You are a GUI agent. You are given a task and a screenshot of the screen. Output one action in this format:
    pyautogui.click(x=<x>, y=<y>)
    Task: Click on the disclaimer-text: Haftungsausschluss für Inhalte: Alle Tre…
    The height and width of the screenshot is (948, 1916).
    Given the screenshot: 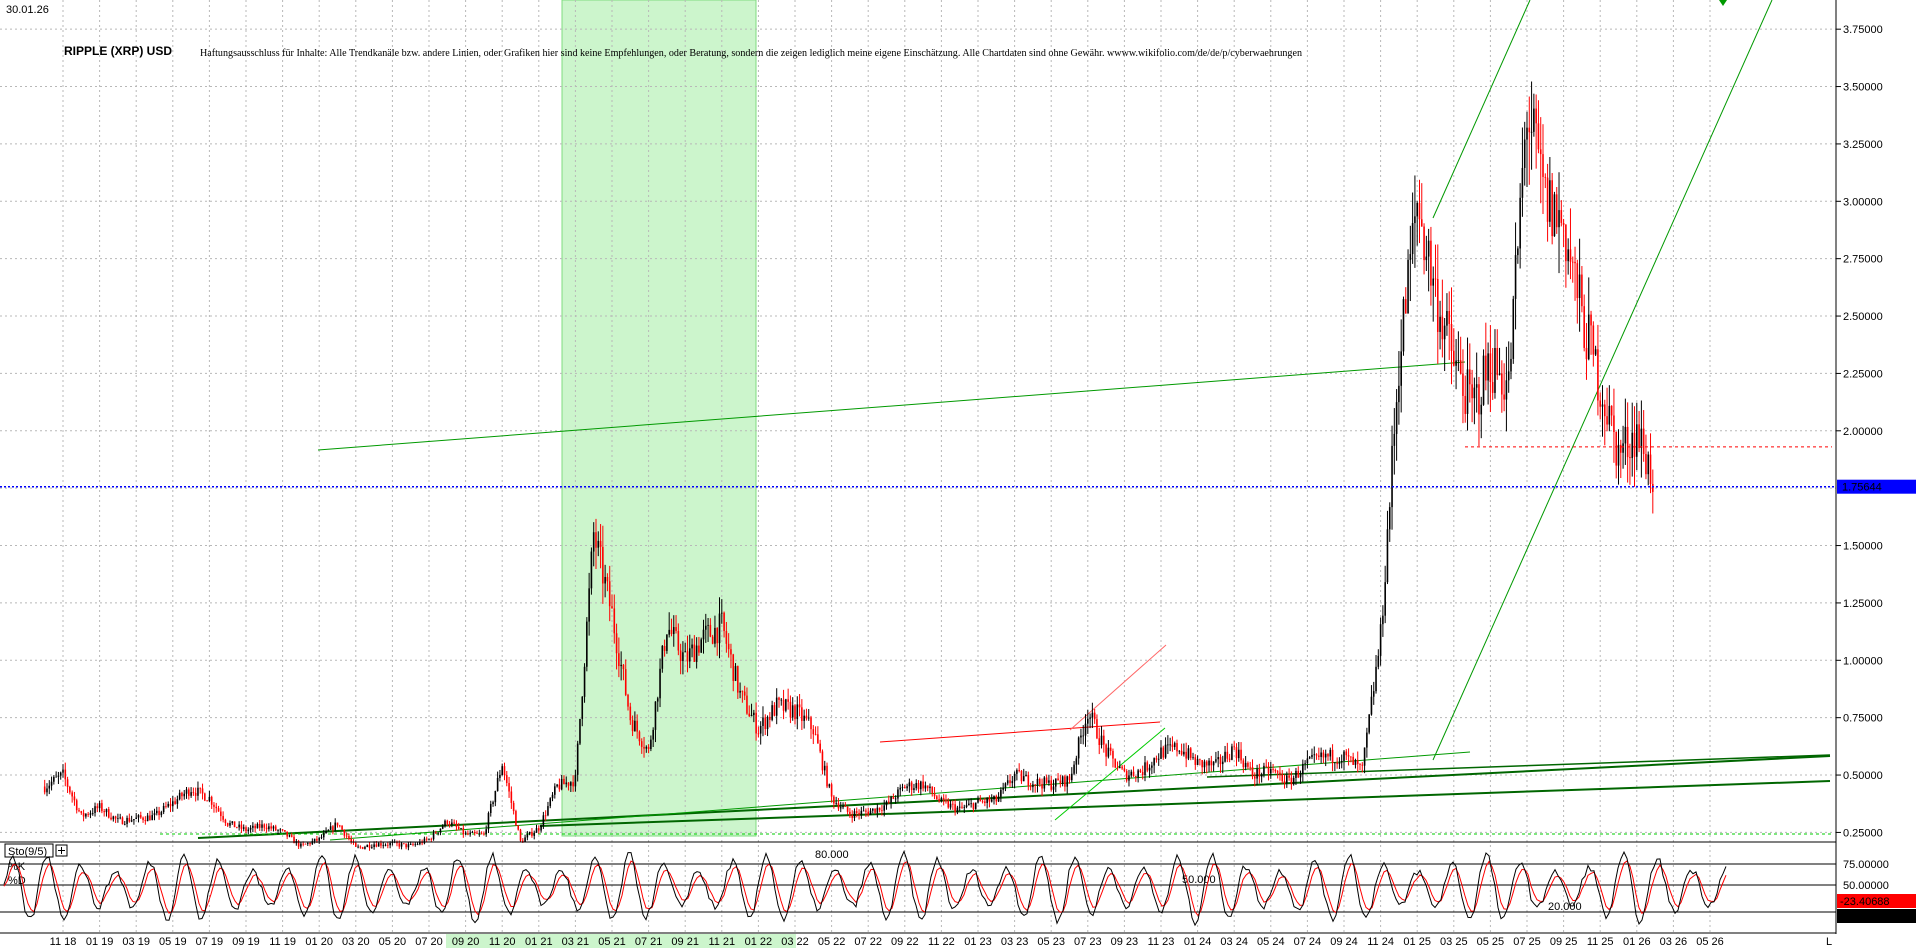 What is the action you would take?
    pyautogui.click(x=751, y=53)
    